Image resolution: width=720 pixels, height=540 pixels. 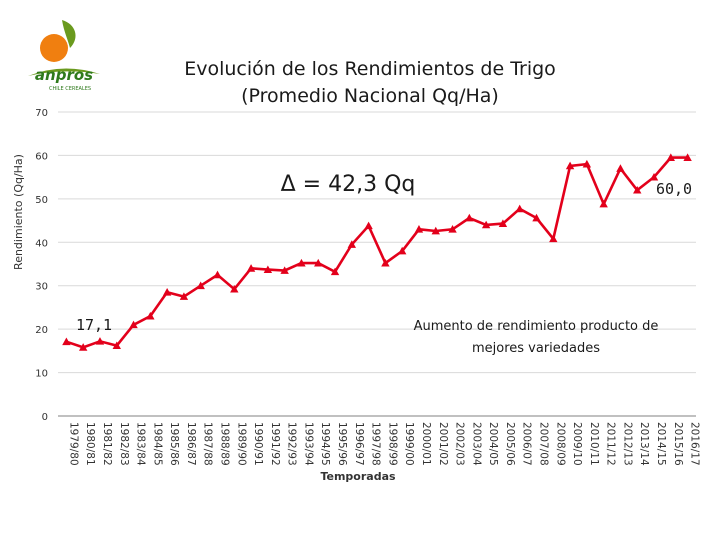 I want to click on end-value-label: 60,0, so click(x=674, y=189).